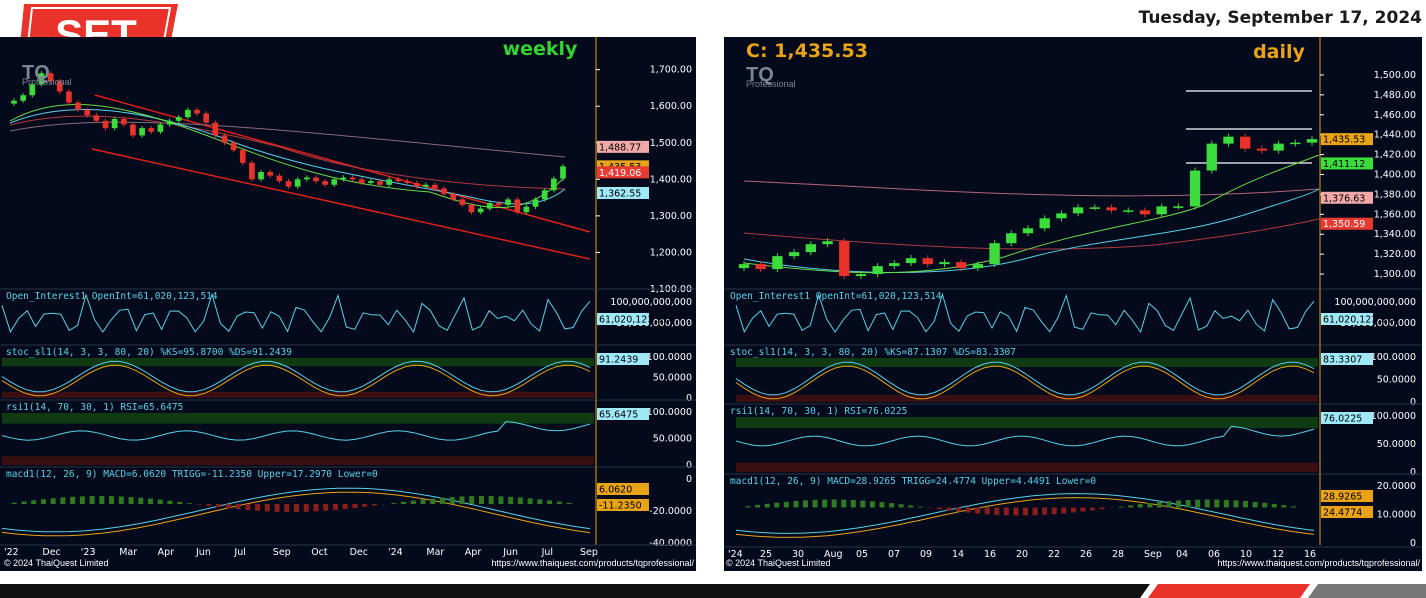 The width and height of the screenshot is (1426, 598). Describe the element at coordinates (778, 563) in the screenshot. I see `copyright: © 2024 ThaiQuest Limited` at that location.